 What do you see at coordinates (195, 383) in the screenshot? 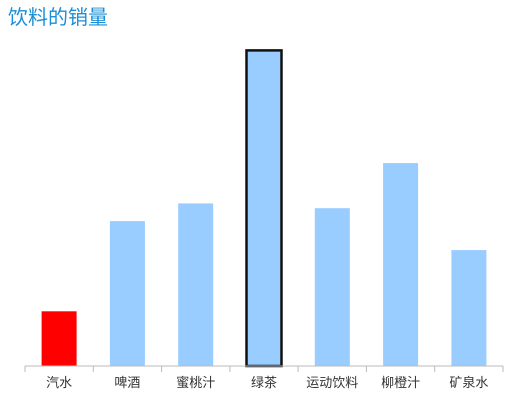
I see `x-tick-label: 蜜桃汁` at bounding box center [195, 383].